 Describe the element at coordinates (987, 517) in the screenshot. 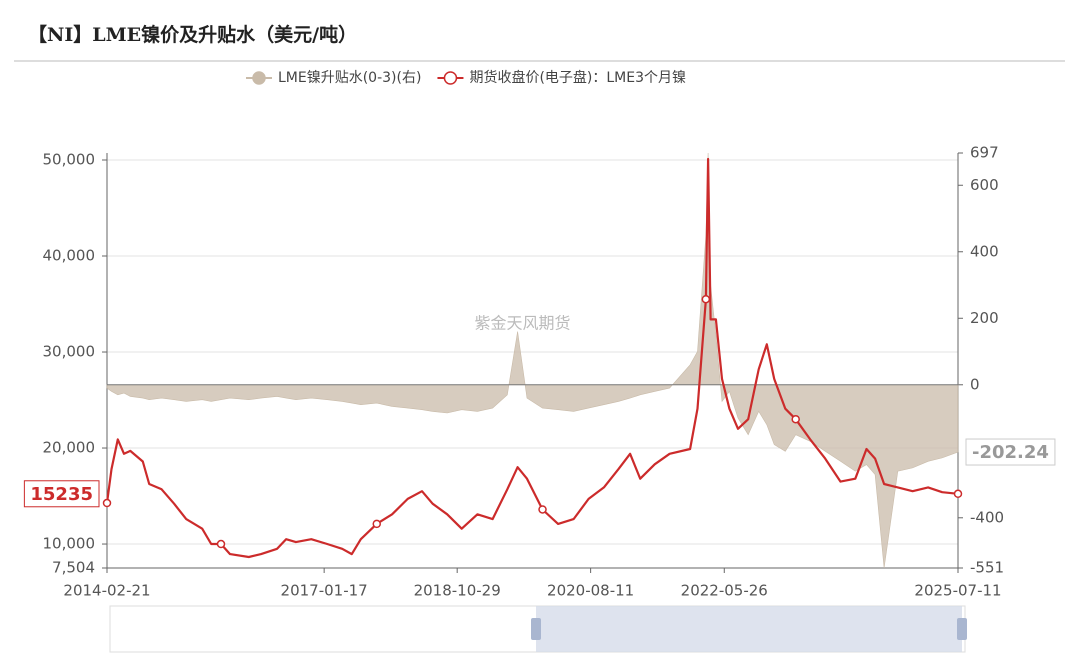

I see `y2-tick-label: -400` at that location.